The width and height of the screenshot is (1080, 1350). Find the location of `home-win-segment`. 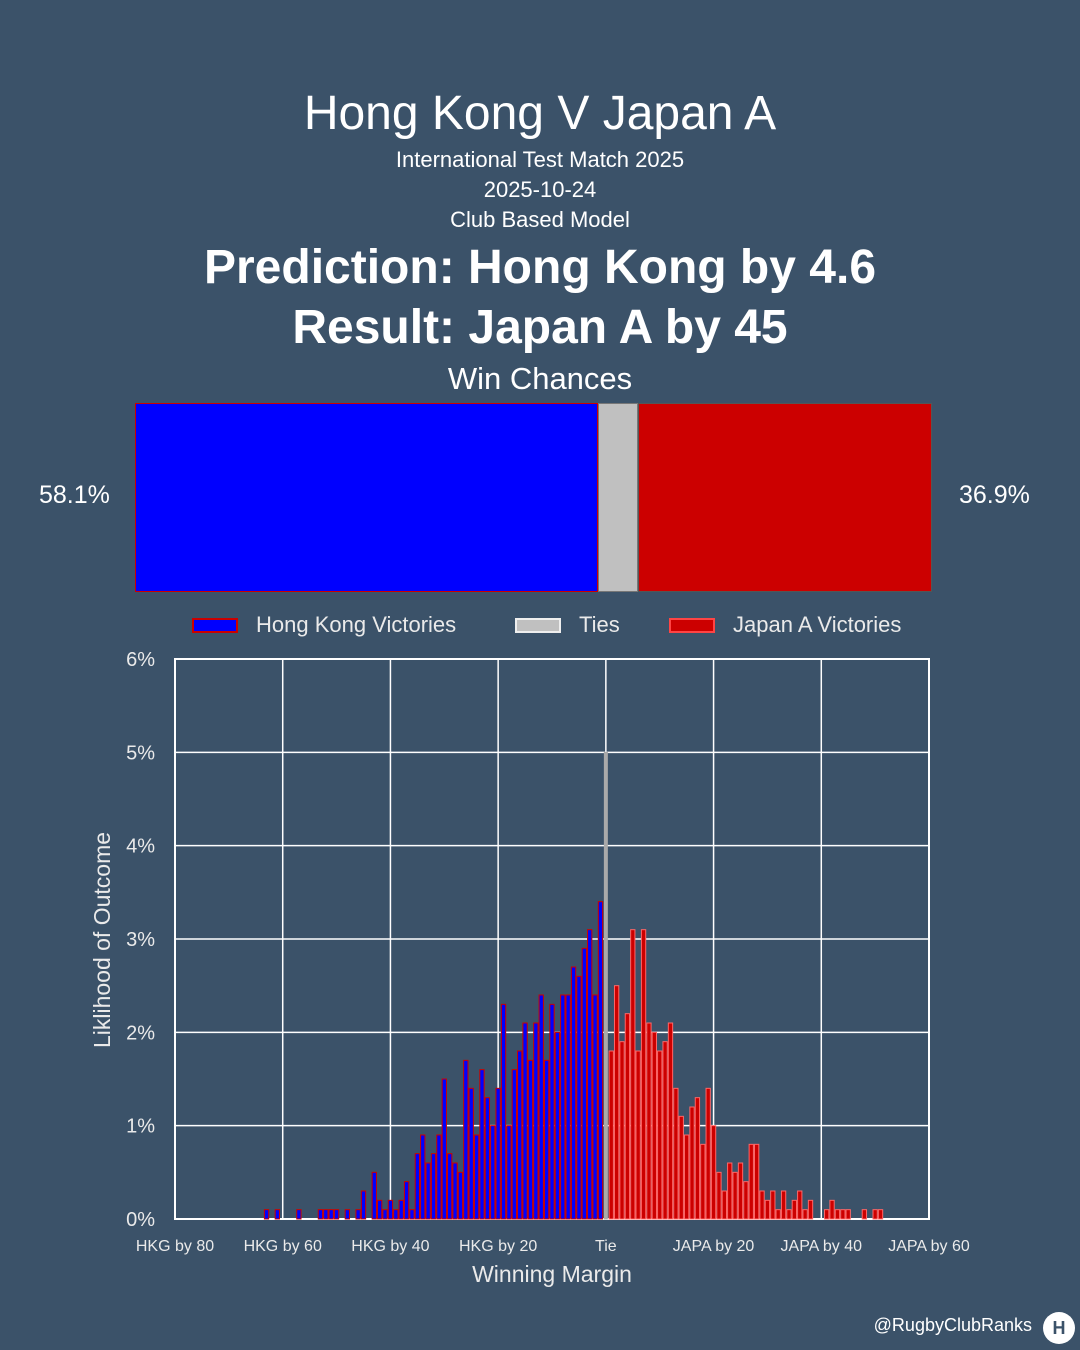

home-win-segment is located at coordinates (367, 497).